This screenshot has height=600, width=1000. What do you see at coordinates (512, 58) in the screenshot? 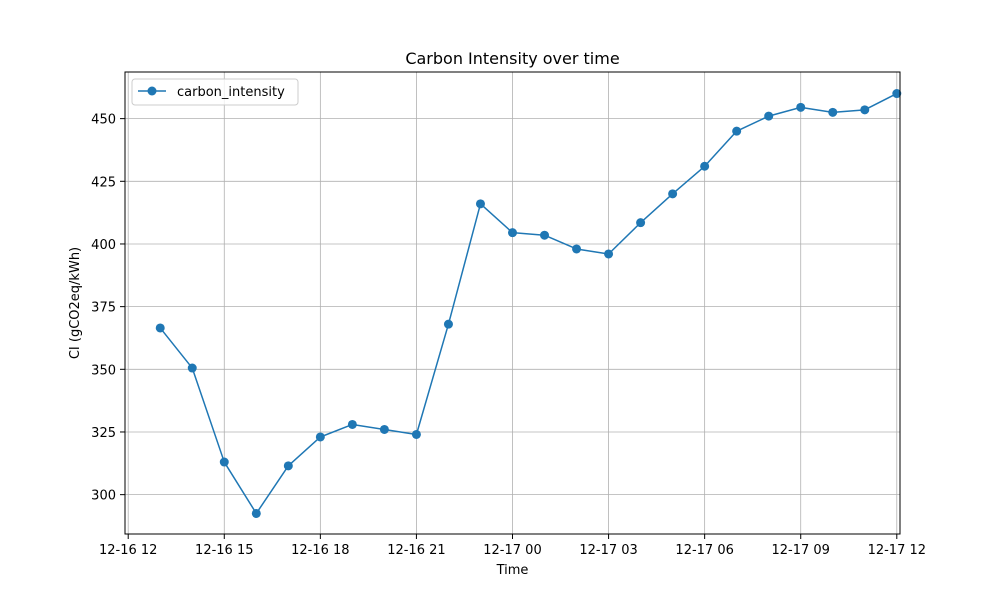
I see `chart-title: Carbon Intensity over time` at bounding box center [512, 58].